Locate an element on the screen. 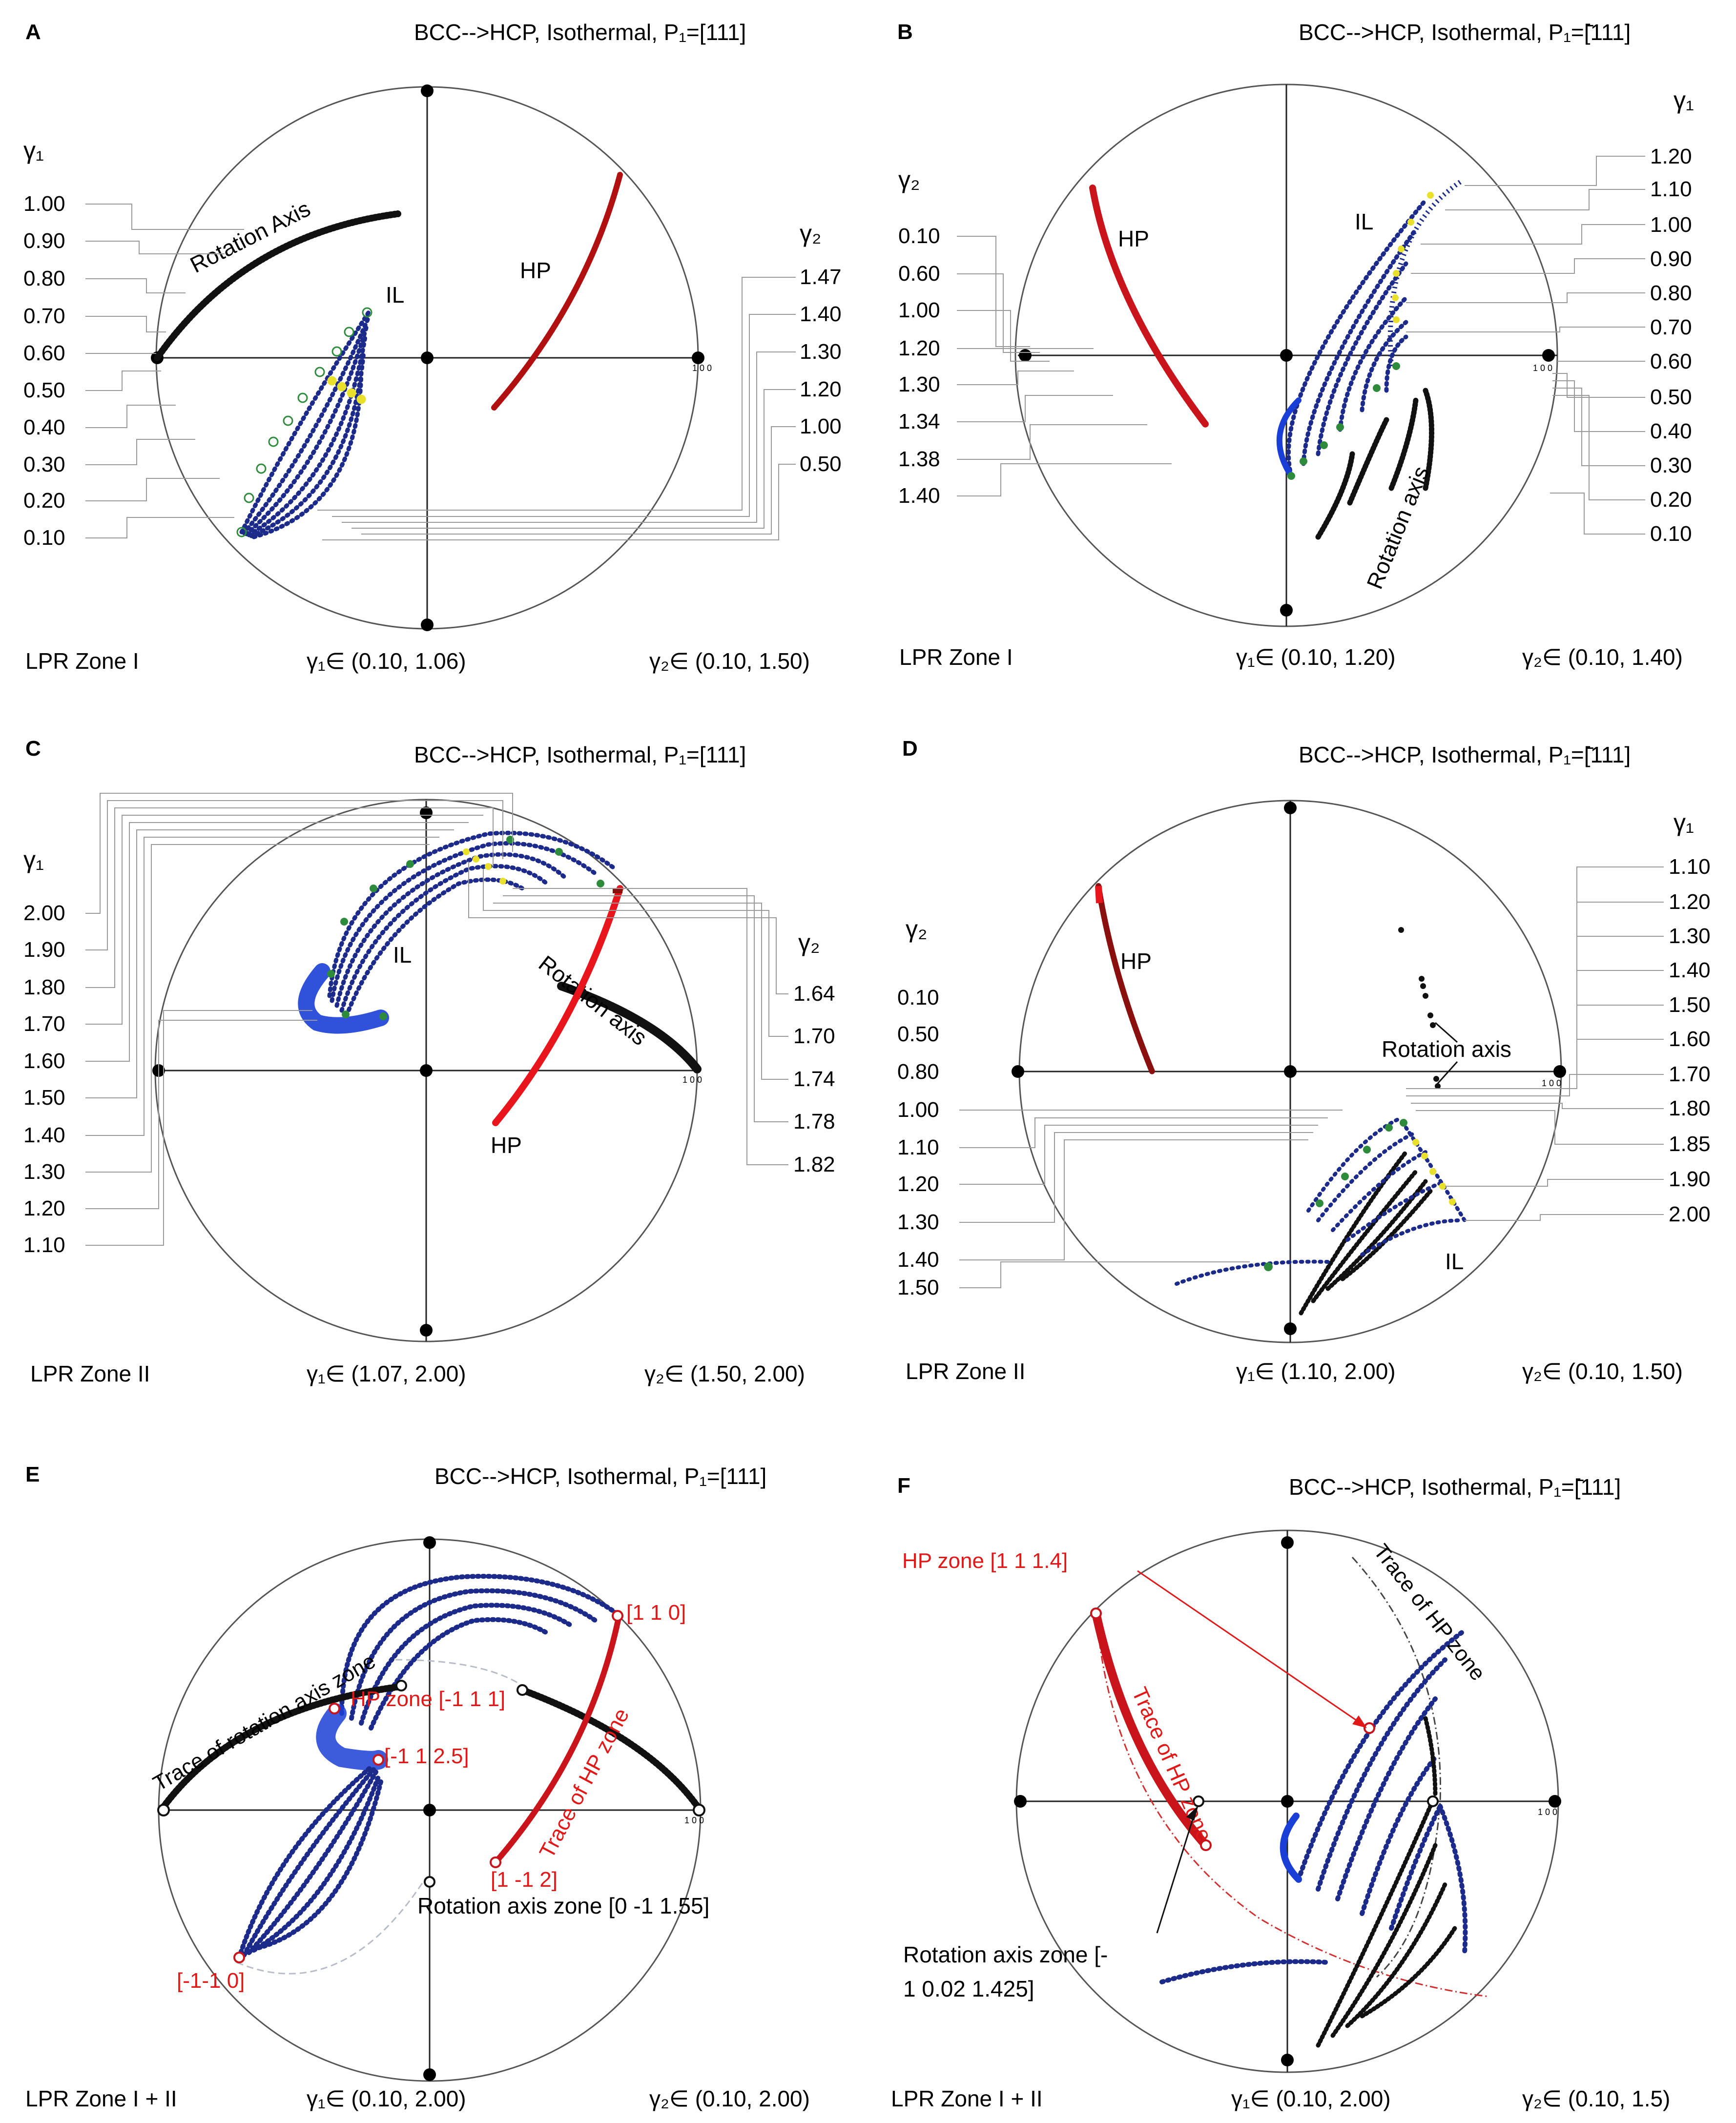 The height and width of the screenshot is (2123, 1736). panel-a-right-axis-label: γ₂ is located at coordinates (810, 233).